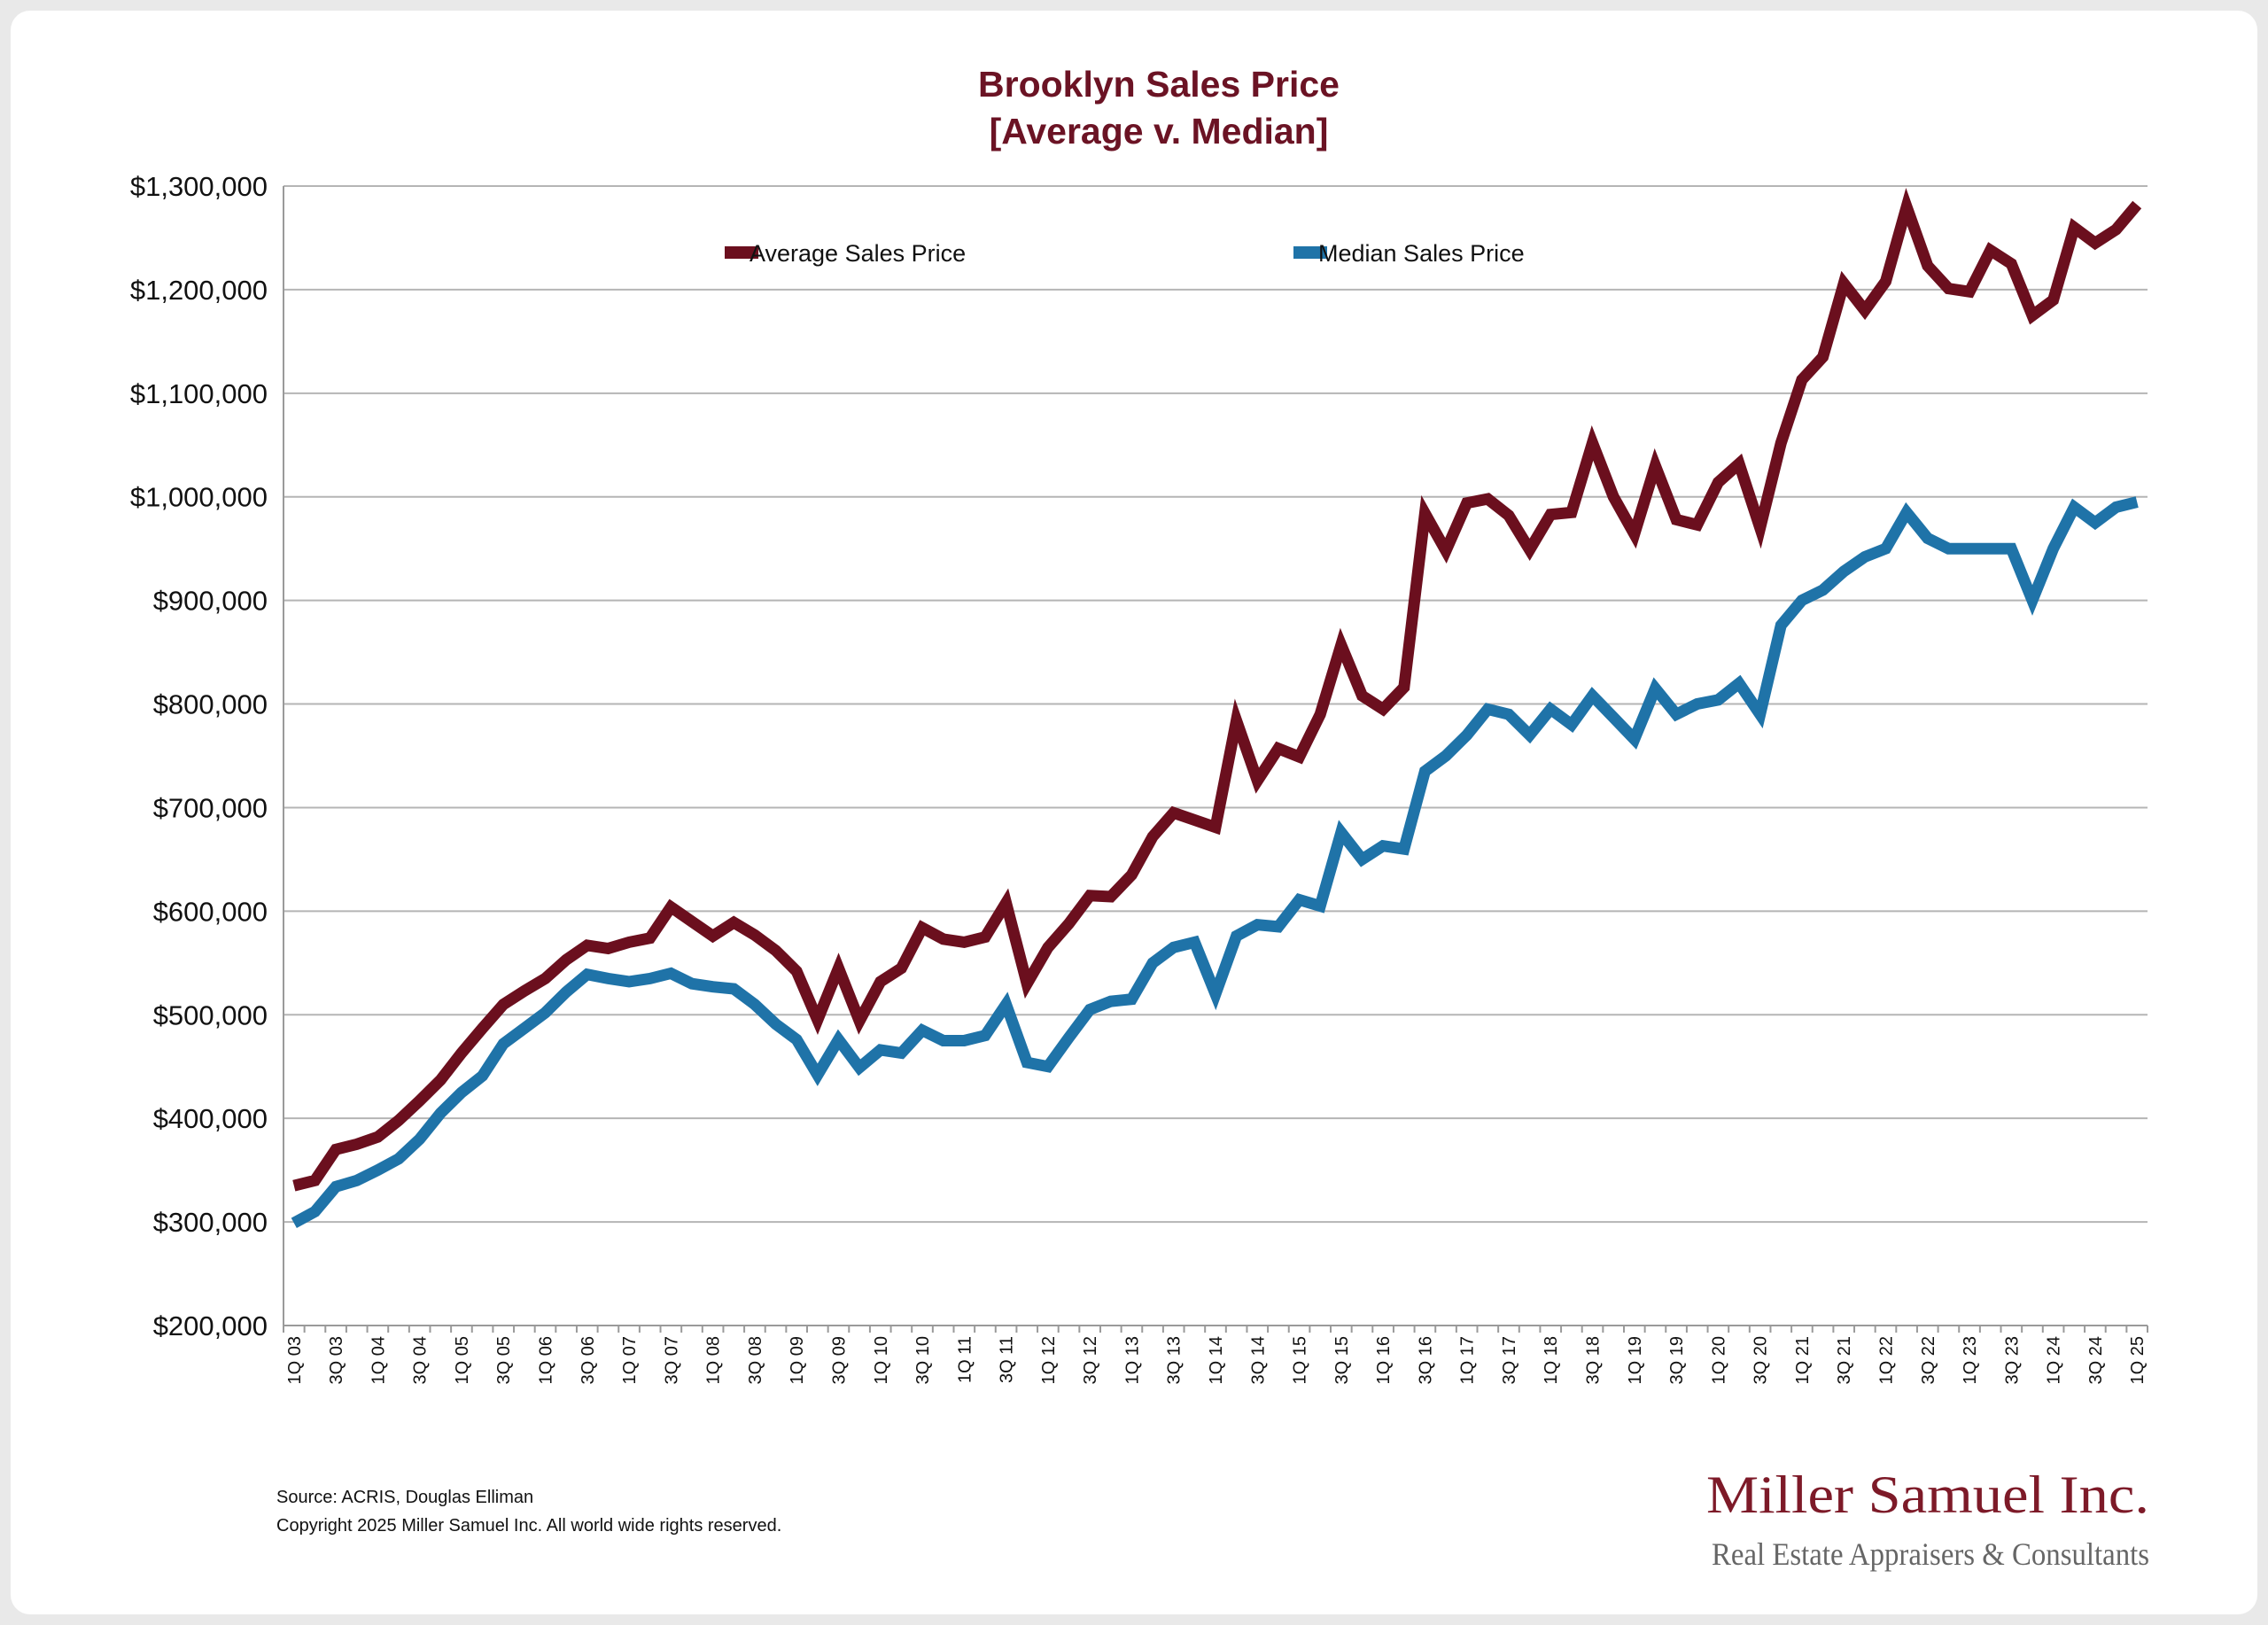 This screenshot has height=1625, width=2268. What do you see at coordinates (378, 1360) in the screenshot?
I see `x-tick-label: 1Q 04` at bounding box center [378, 1360].